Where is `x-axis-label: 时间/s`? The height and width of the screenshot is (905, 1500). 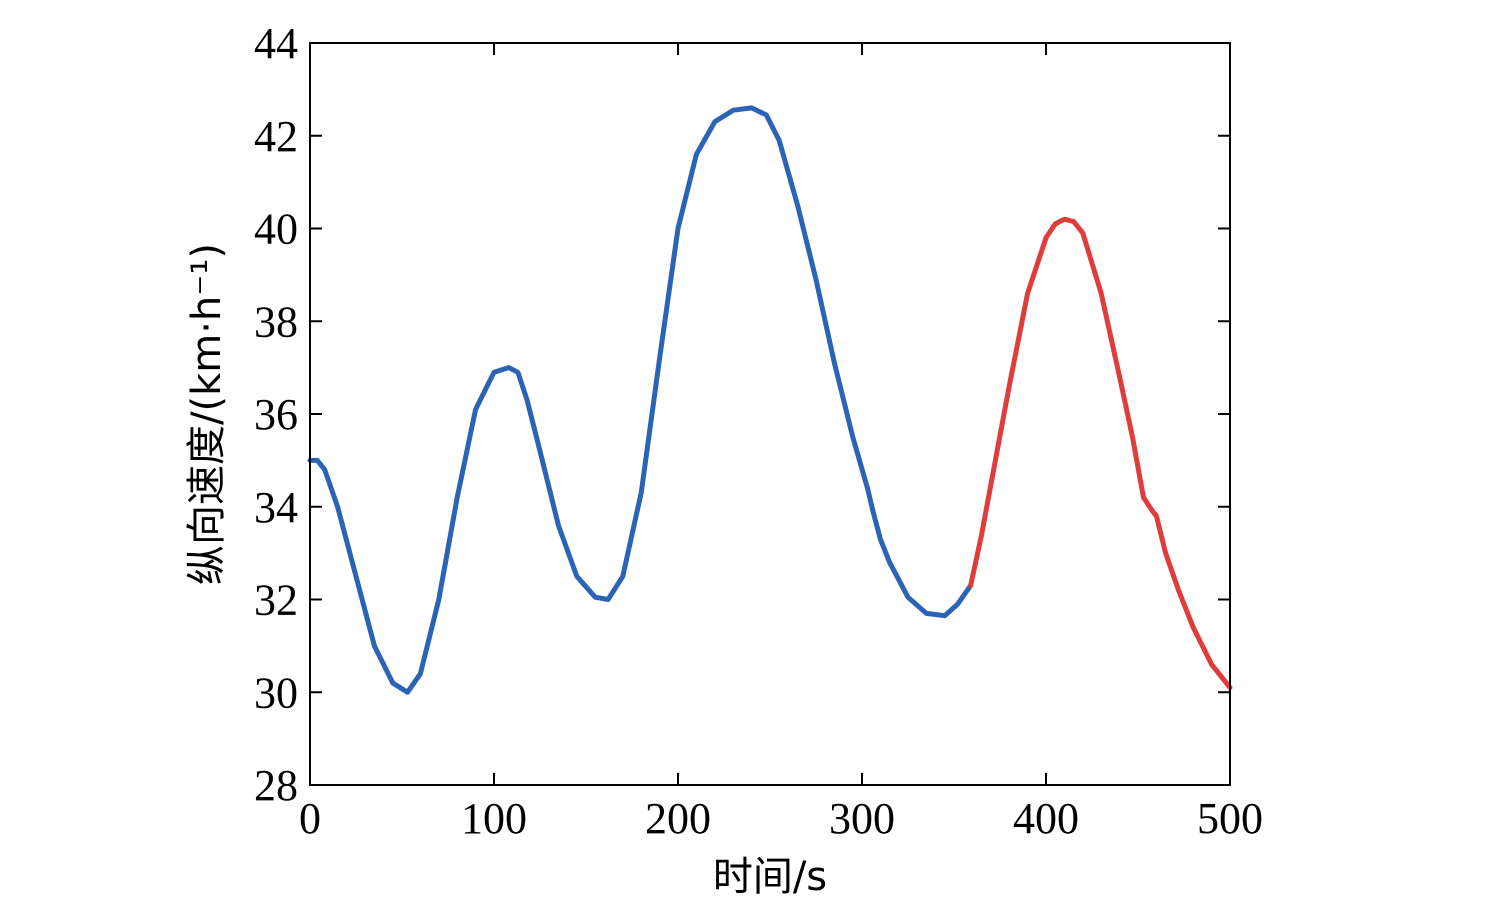 x-axis-label: 时间/s is located at coordinates (770, 877).